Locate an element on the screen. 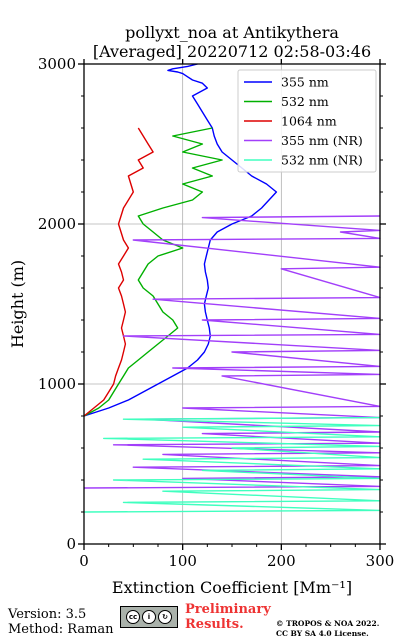 This screenshot has height=640, width=400. by-symbol-icon: i is located at coordinates (149, 617).